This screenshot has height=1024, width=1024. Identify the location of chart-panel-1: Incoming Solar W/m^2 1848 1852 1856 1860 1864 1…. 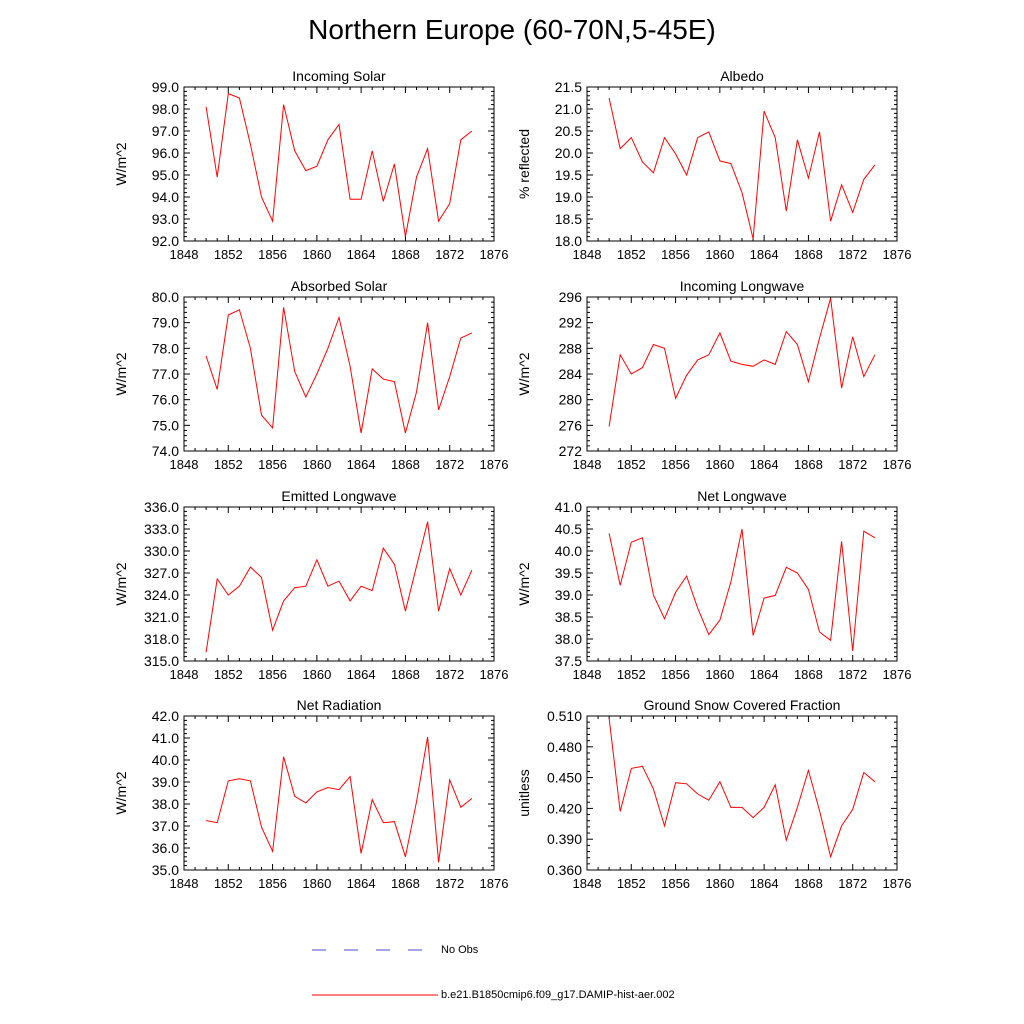
(310, 165).